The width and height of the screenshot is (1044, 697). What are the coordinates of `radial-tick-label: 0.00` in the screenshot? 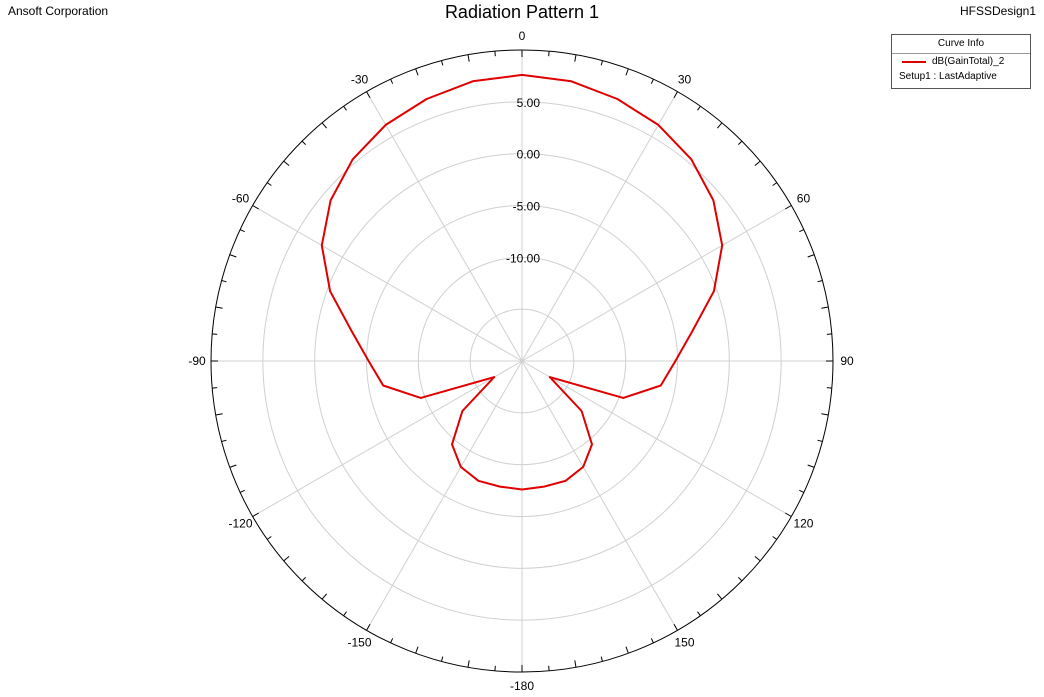 It's located at (529, 155).